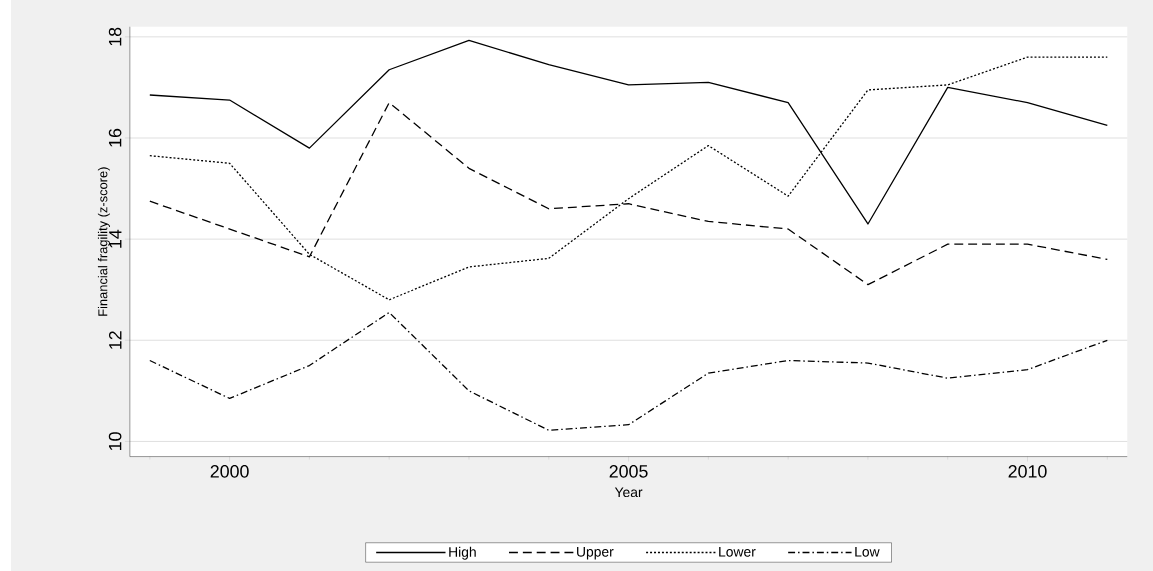  I want to click on y-tick-label: 14, so click(115, 238).